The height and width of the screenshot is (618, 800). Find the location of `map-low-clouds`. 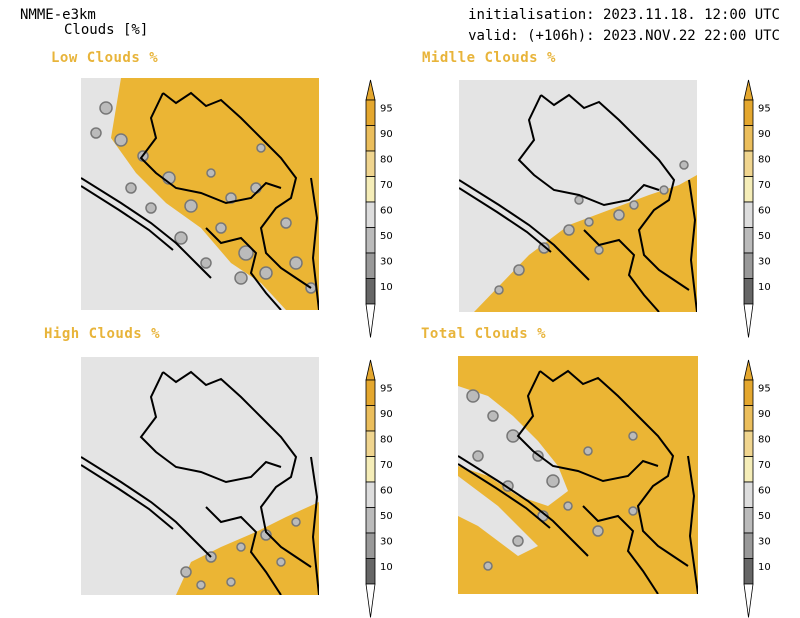

map-low-clouds is located at coordinates (200, 194).